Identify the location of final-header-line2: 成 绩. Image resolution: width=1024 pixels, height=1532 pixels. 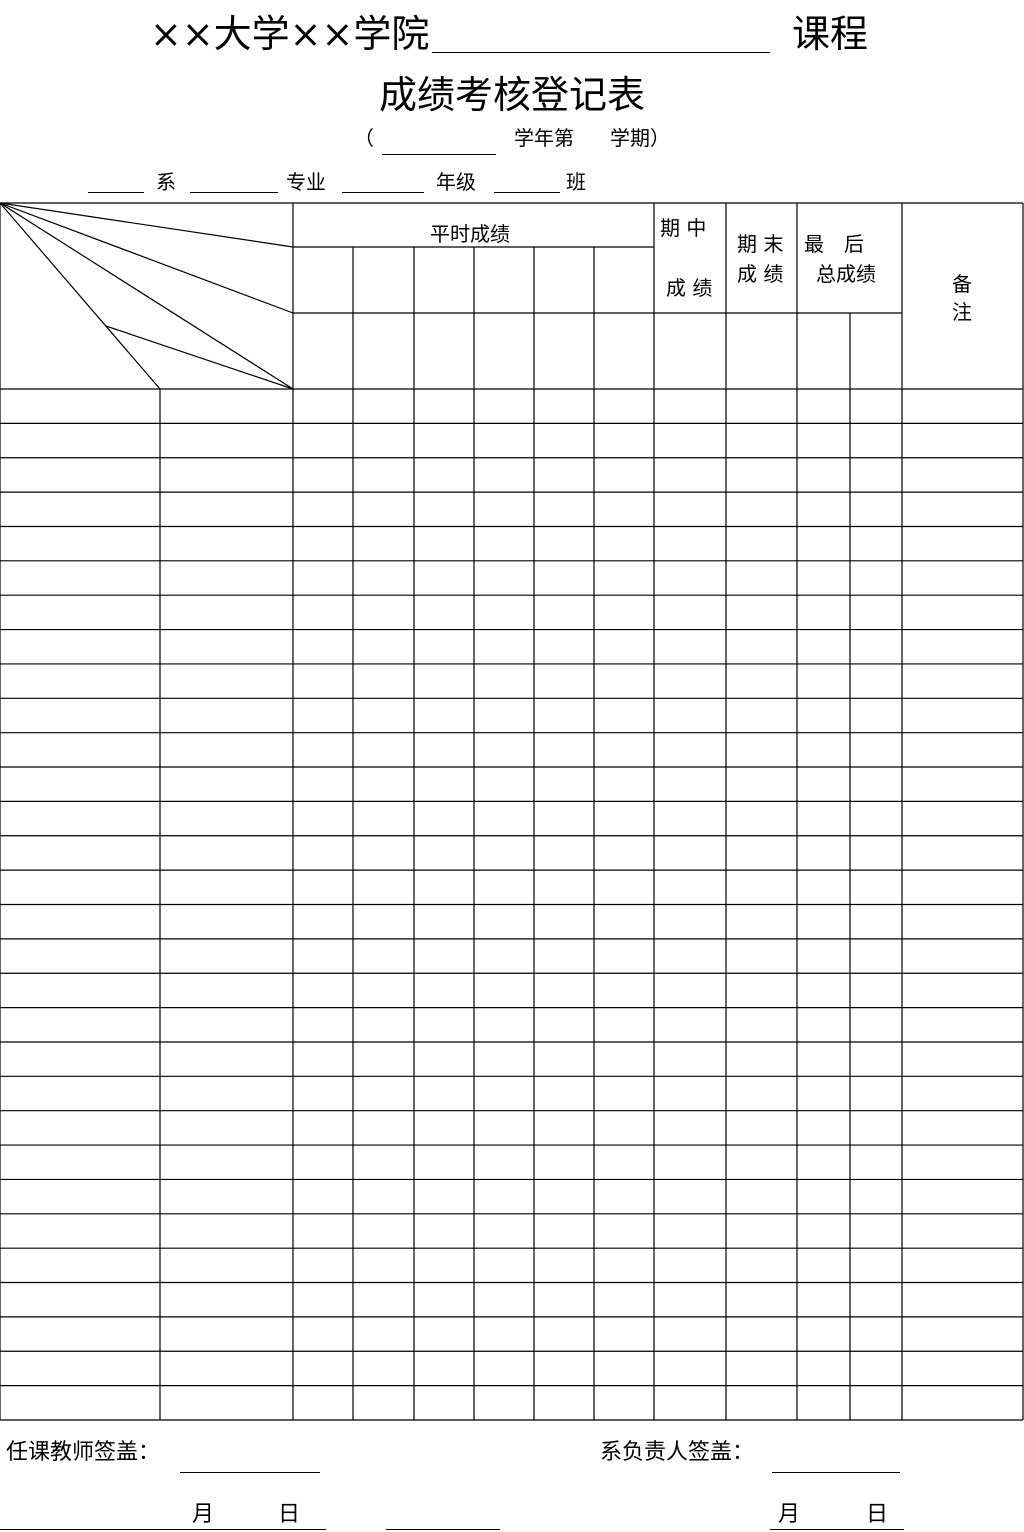
(760, 274).